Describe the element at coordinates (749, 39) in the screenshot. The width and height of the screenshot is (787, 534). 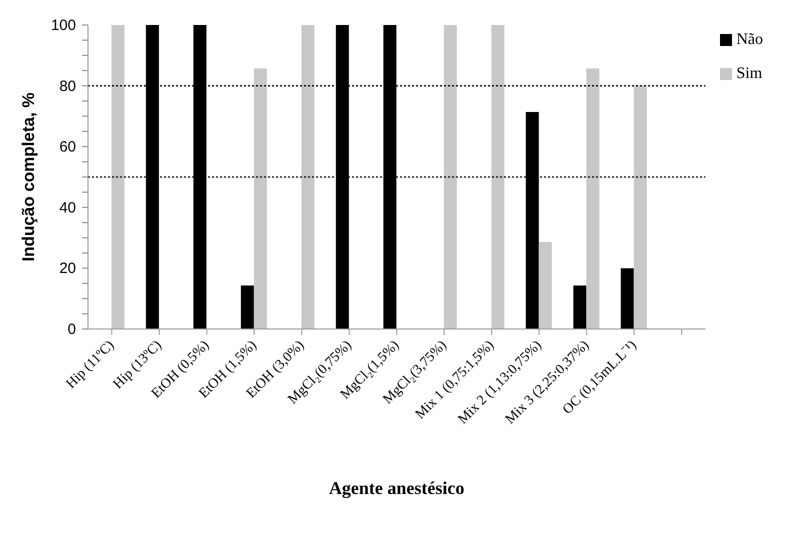
I see `legend-label: Não` at that location.